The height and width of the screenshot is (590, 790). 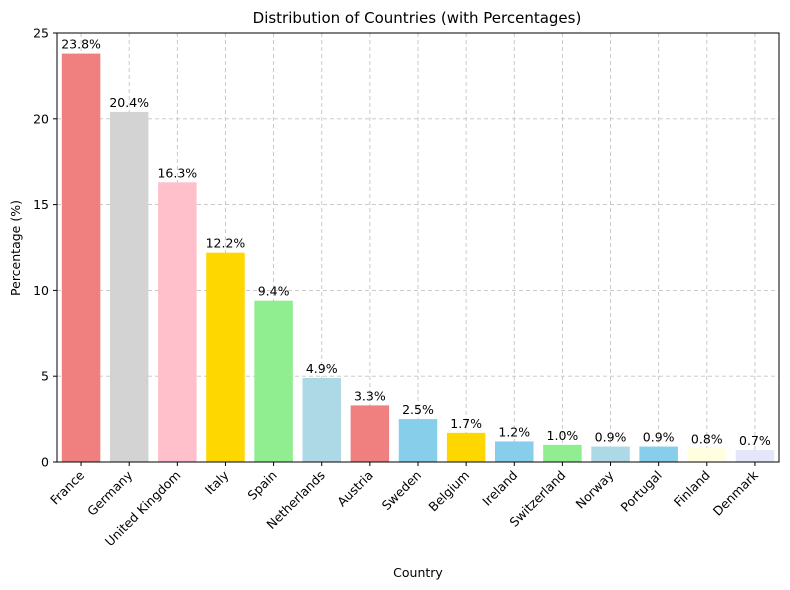 I want to click on x-tick-label: Denmark, so click(x=736, y=493).